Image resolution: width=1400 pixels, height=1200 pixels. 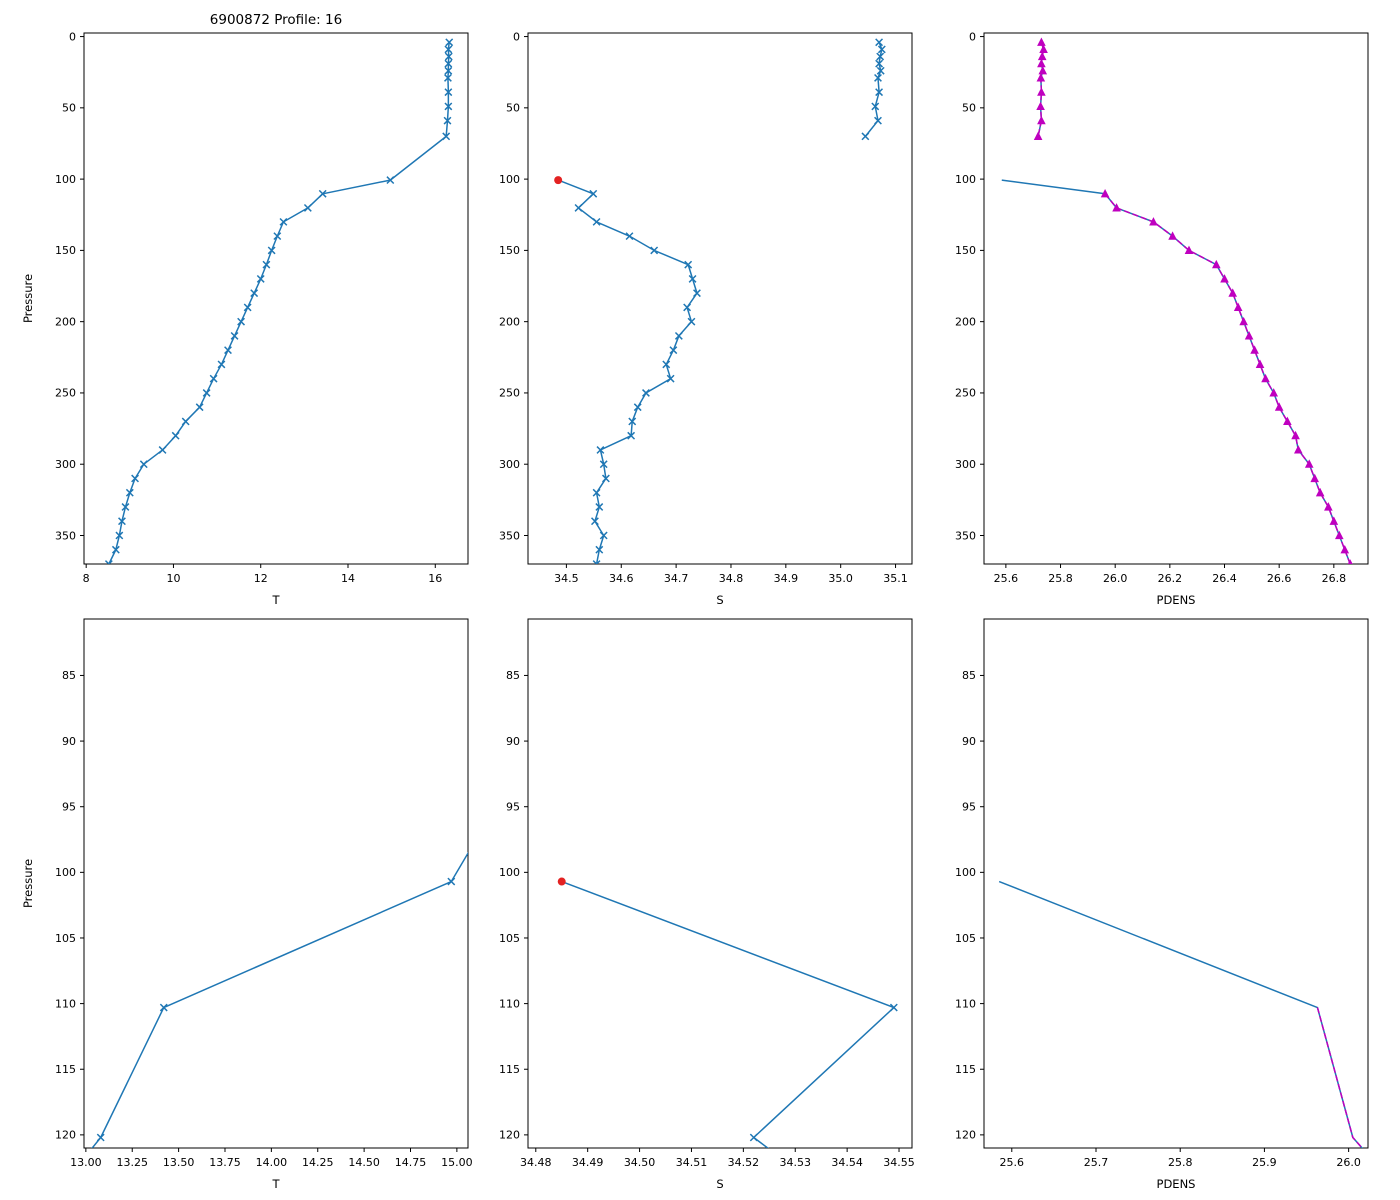 What do you see at coordinates (65, 250) in the screenshot?
I see `y-tick-label: 150` at bounding box center [65, 250].